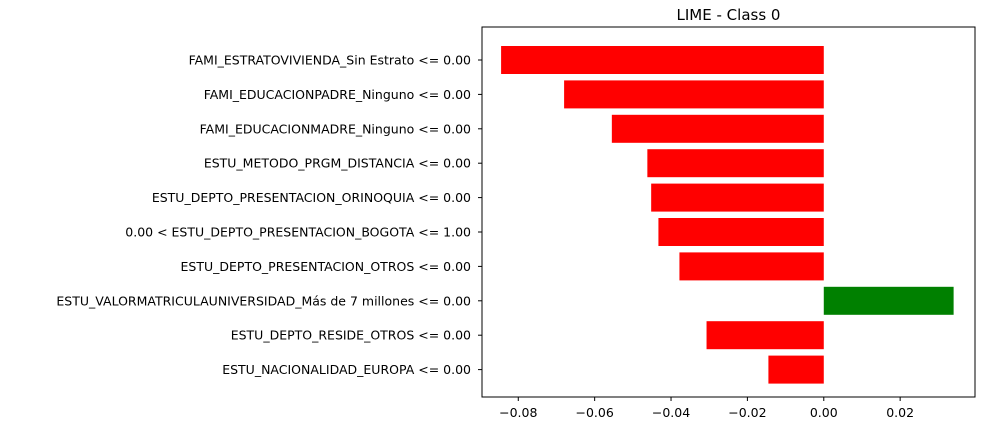 The width and height of the screenshot is (986, 433). What do you see at coordinates (346, 369) in the screenshot?
I see `y-tick-label-9: ESTU_NACIONALIDAD_EUROPA <= 0.00` at bounding box center [346, 369].